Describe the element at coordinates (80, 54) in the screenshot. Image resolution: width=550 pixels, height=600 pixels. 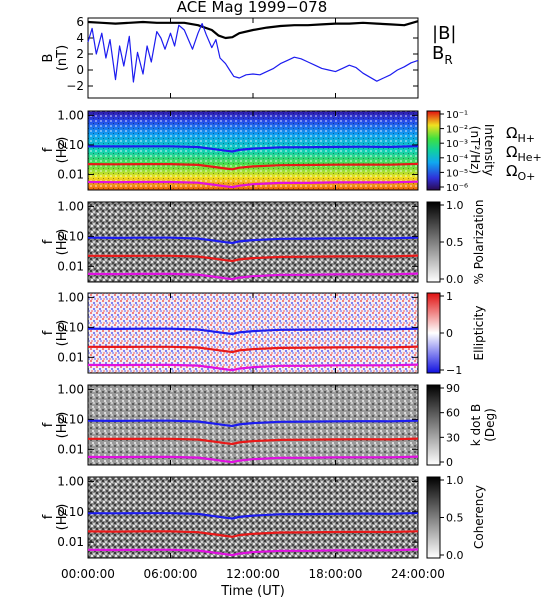
I see `b-ytick-label: 2` at that location.